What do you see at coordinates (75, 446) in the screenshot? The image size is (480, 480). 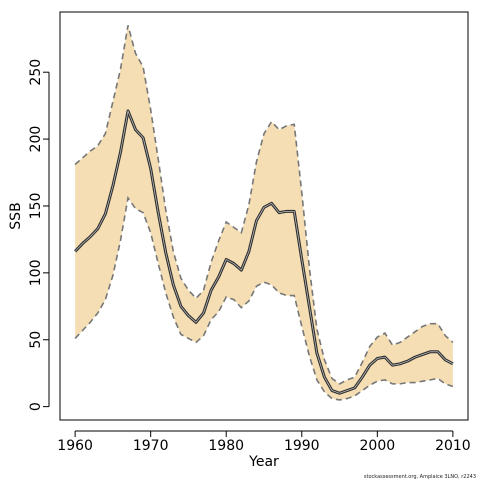 I see `x-tick-label: 1960` at bounding box center [75, 446].